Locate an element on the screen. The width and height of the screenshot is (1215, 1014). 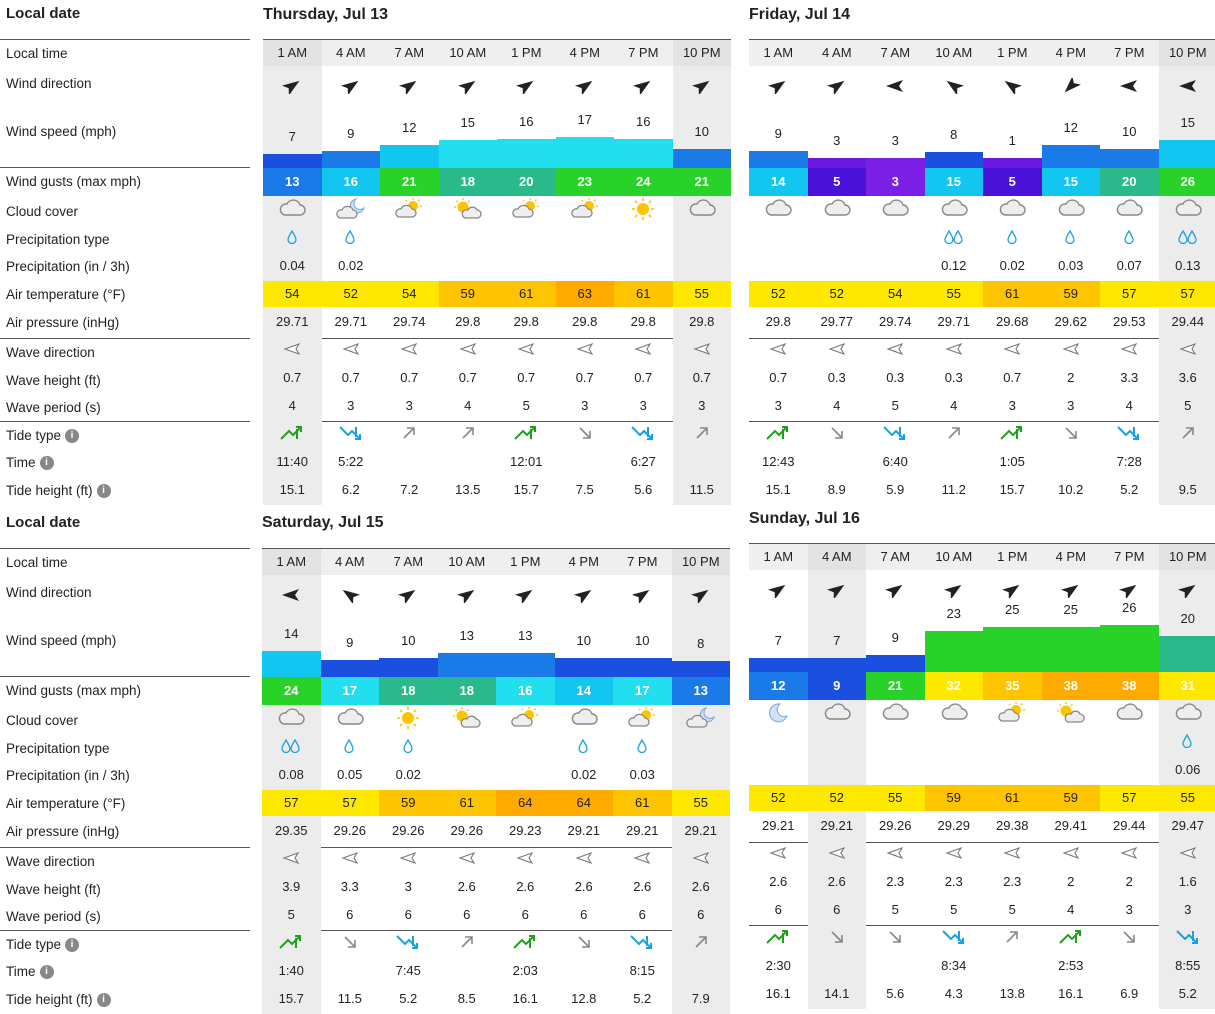
wind-speed-value: 8 is located at coordinates (701, 644).